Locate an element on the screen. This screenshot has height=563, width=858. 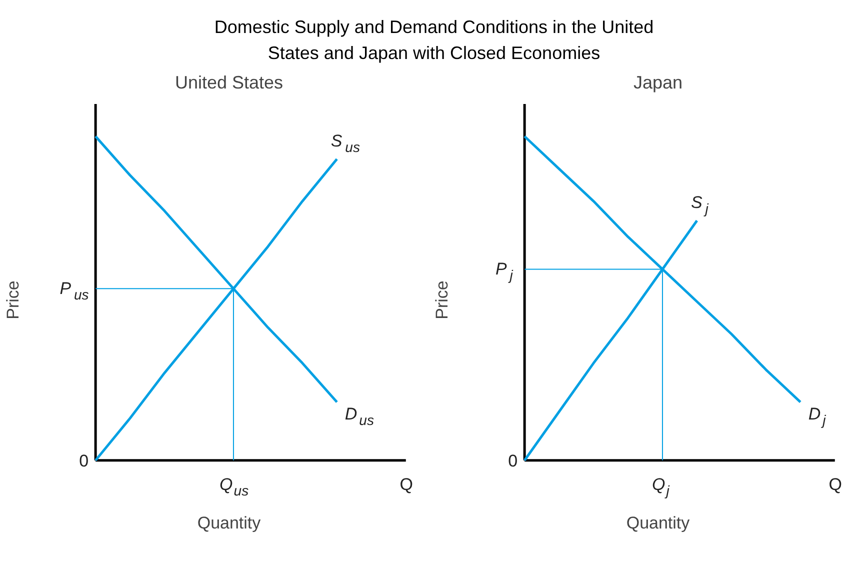
chart-title: Domestic Supply and Demand Conditions in the United States and Japan with Closed Economies is located at coordinates (434, 40).